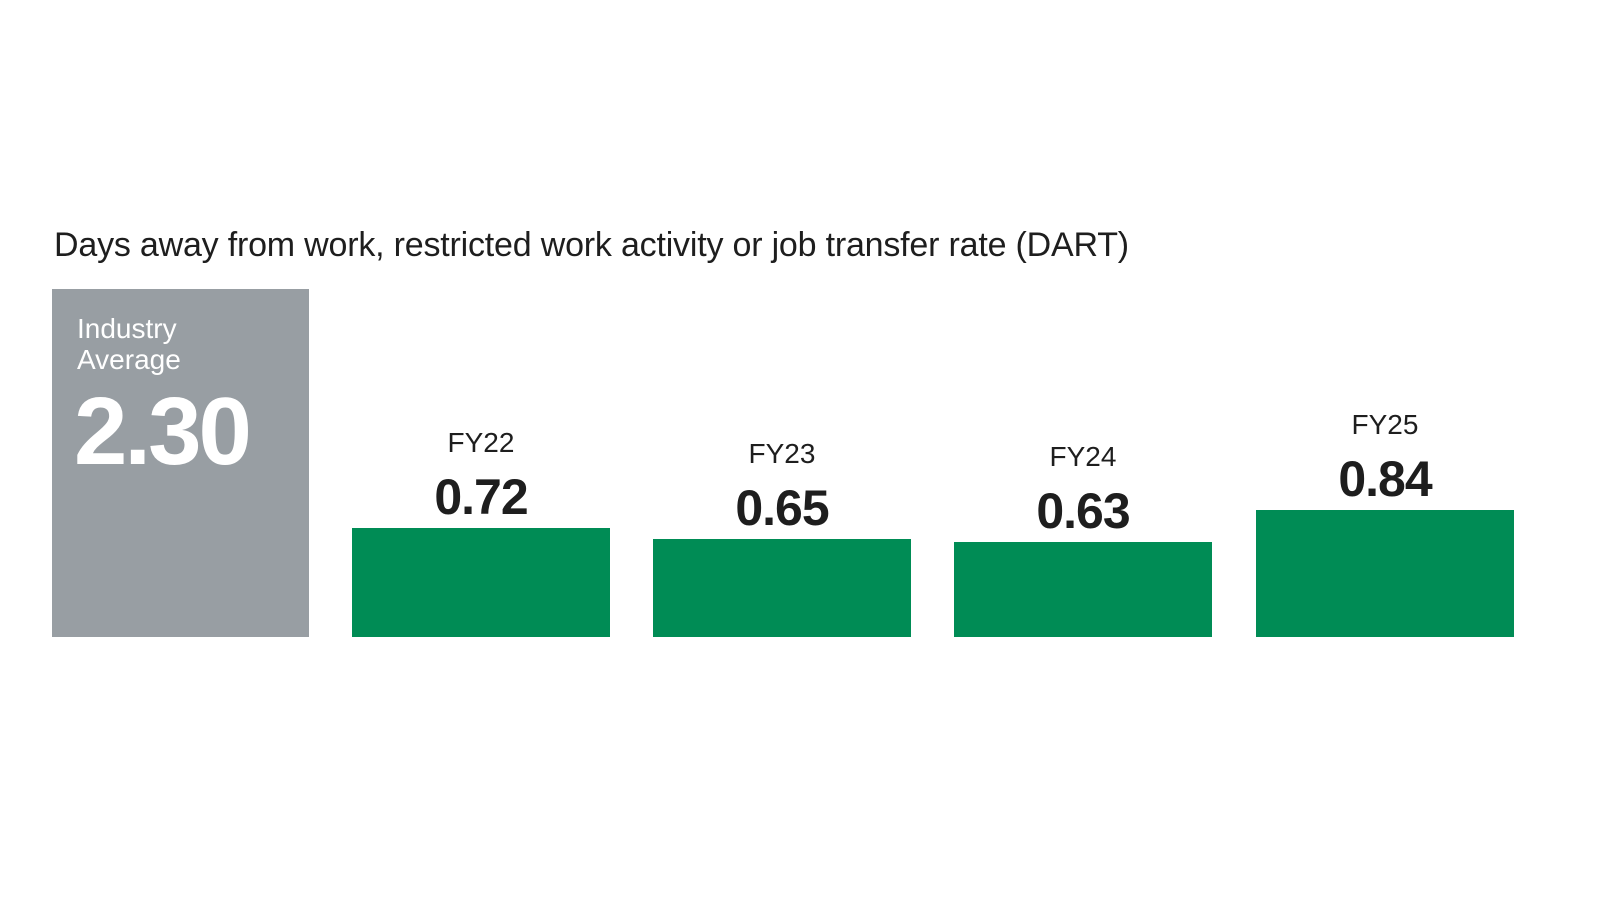 The height and width of the screenshot is (900, 1600). Describe the element at coordinates (163, 431) in the screenshot. I see `industry-average-value: 2.30` at that location.